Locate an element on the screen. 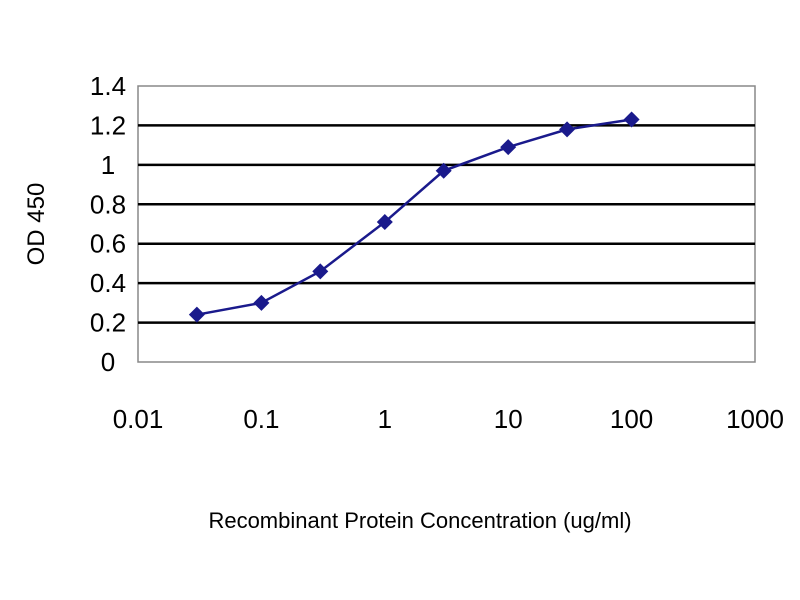 The image size is (800, 600). x-tick-label: 1000 is located at coordinates (755, 419).